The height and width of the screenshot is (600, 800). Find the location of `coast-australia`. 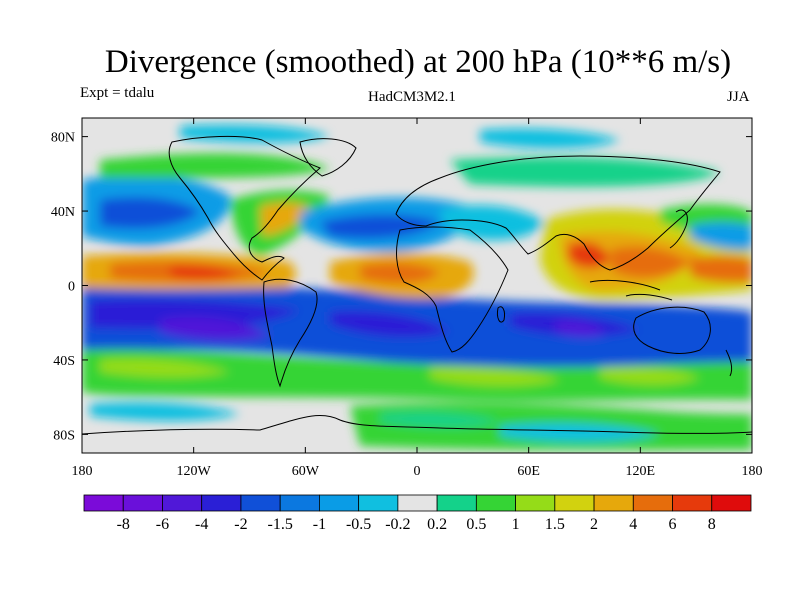

coast-australia is located at coordinates (672, 330).